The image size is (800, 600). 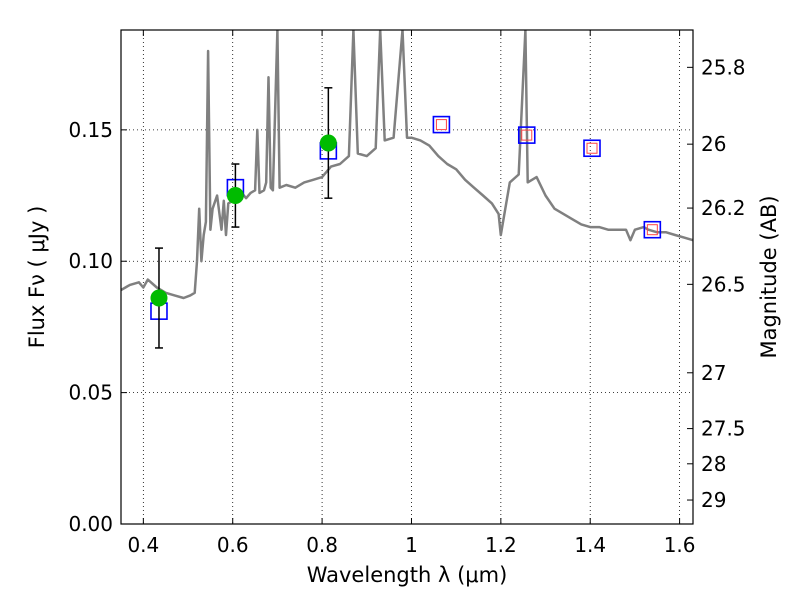 I want to click on y2-tick-label: 27, so click(x=713, y=373).